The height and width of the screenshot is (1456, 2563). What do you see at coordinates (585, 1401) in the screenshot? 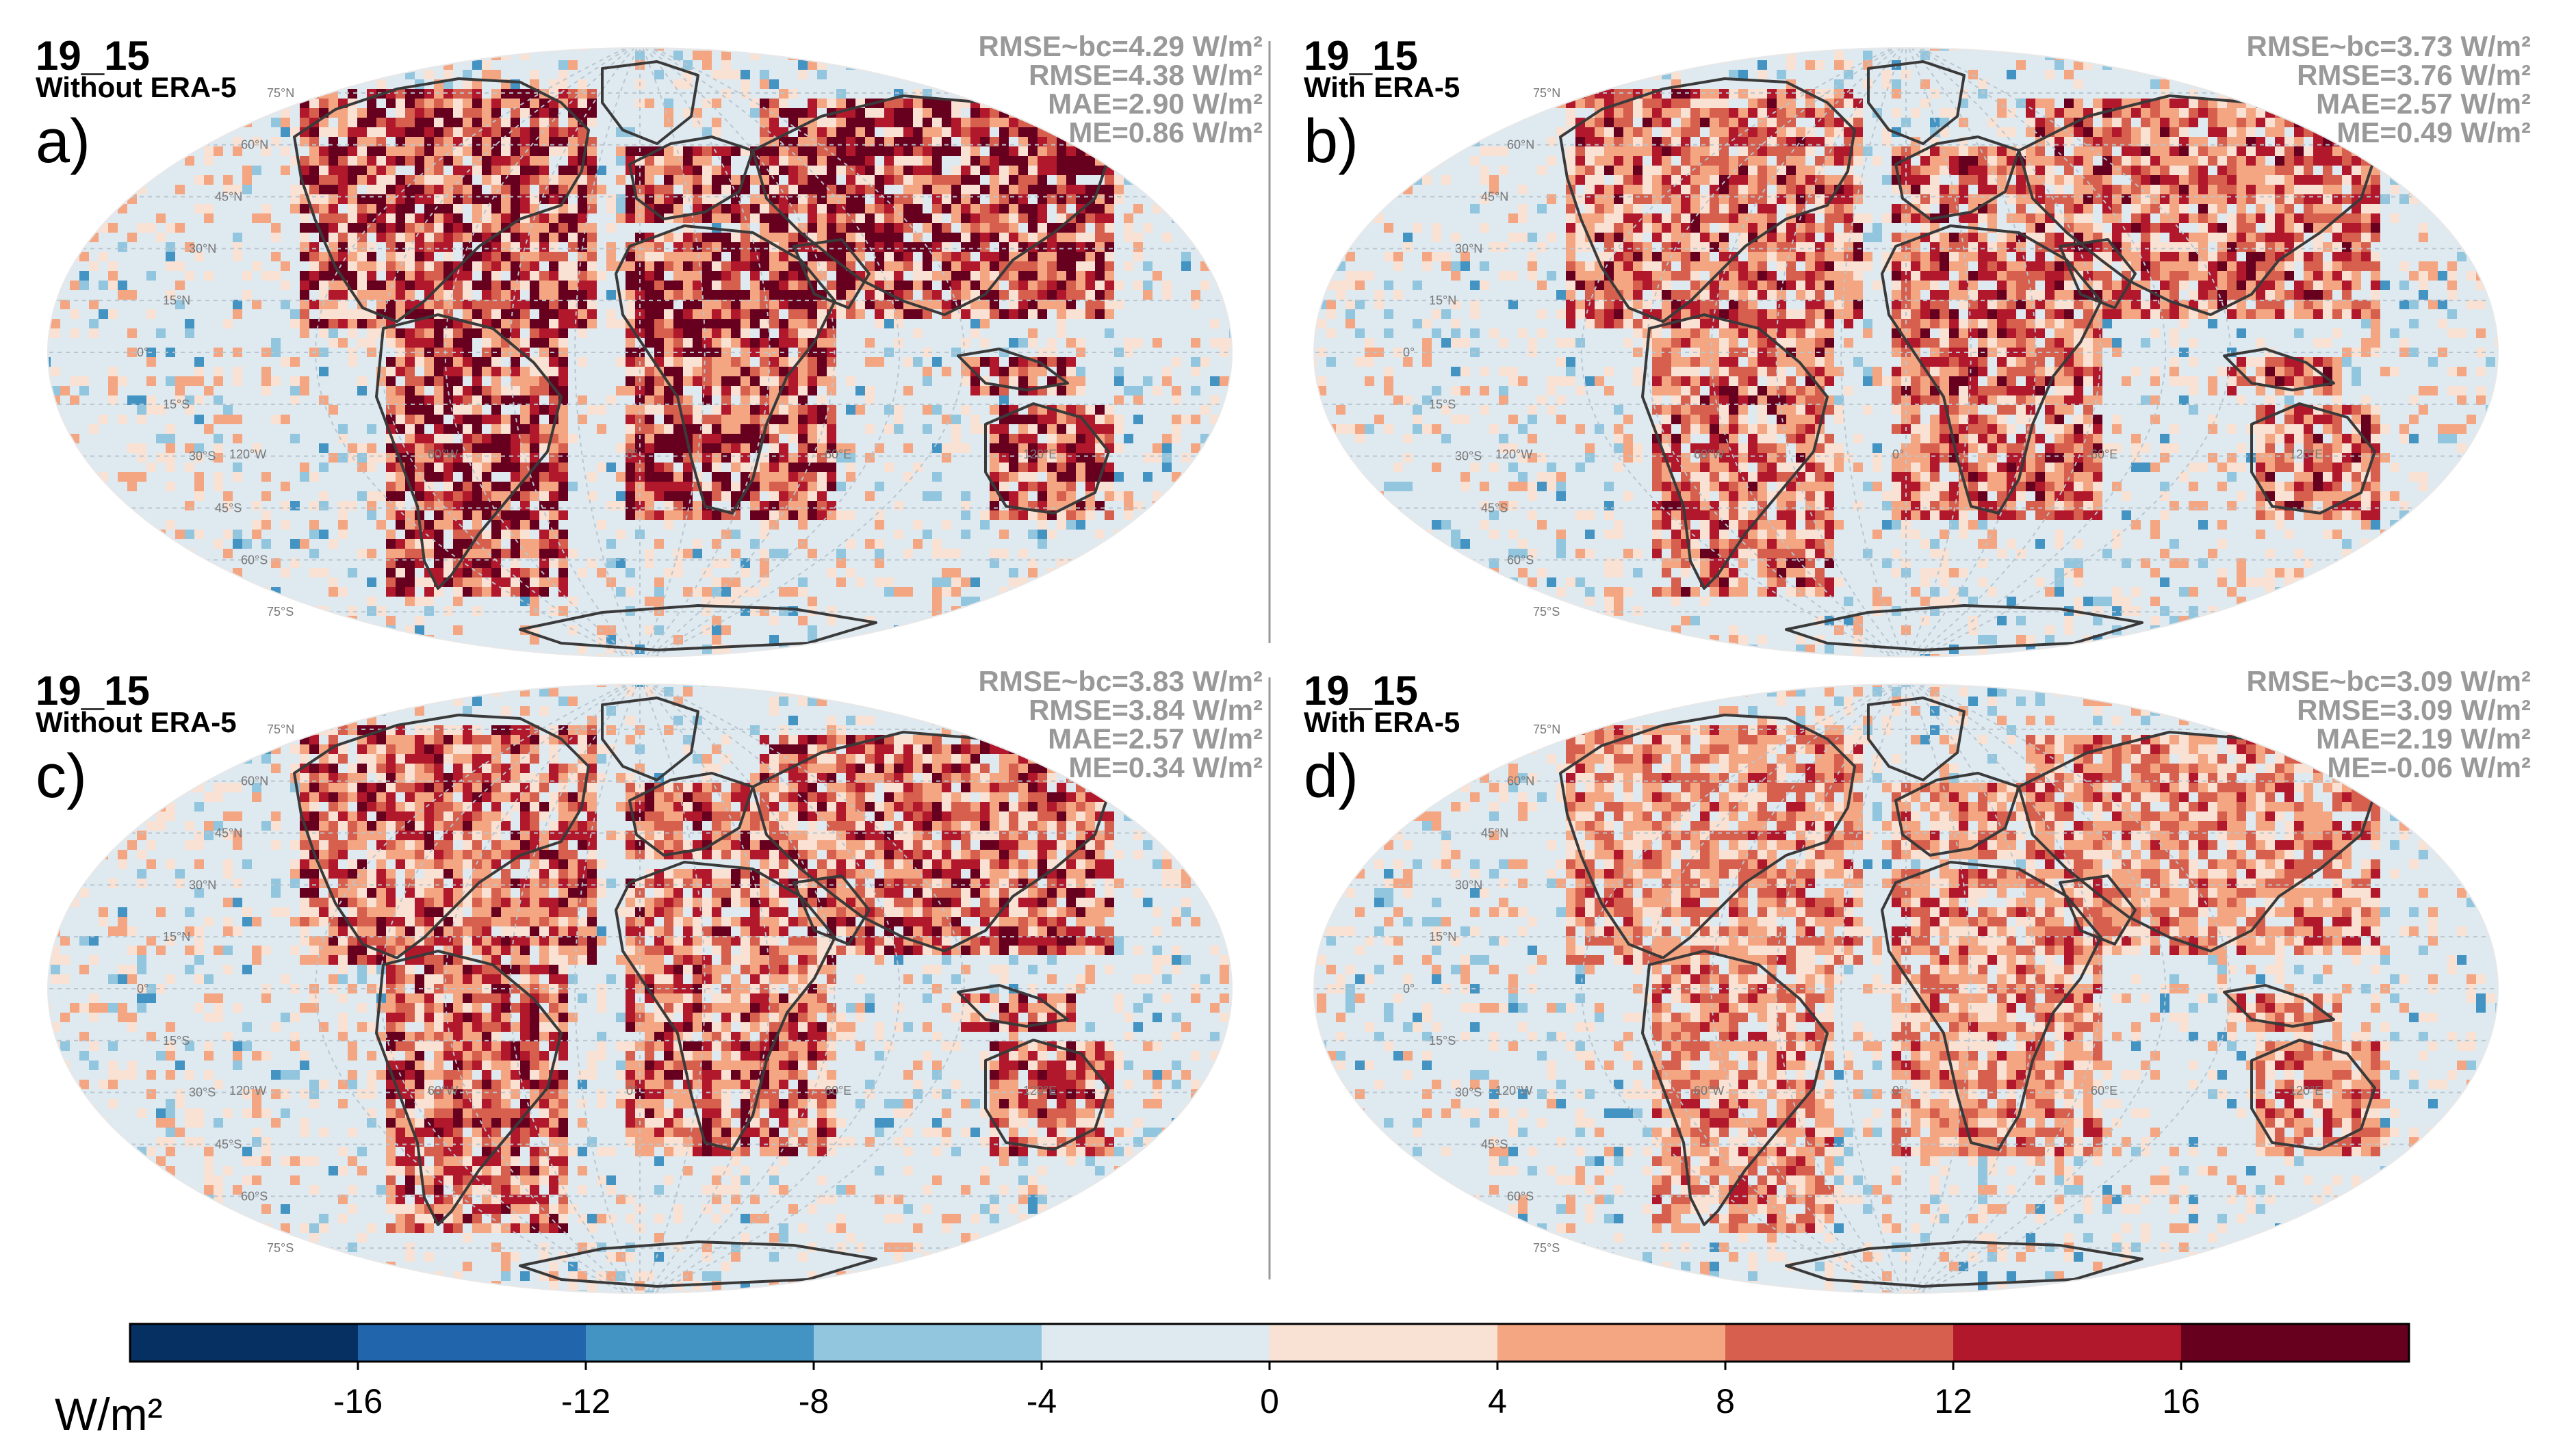
I see `colorbar-tick-label: -12` at bounding box center [585, 1401].